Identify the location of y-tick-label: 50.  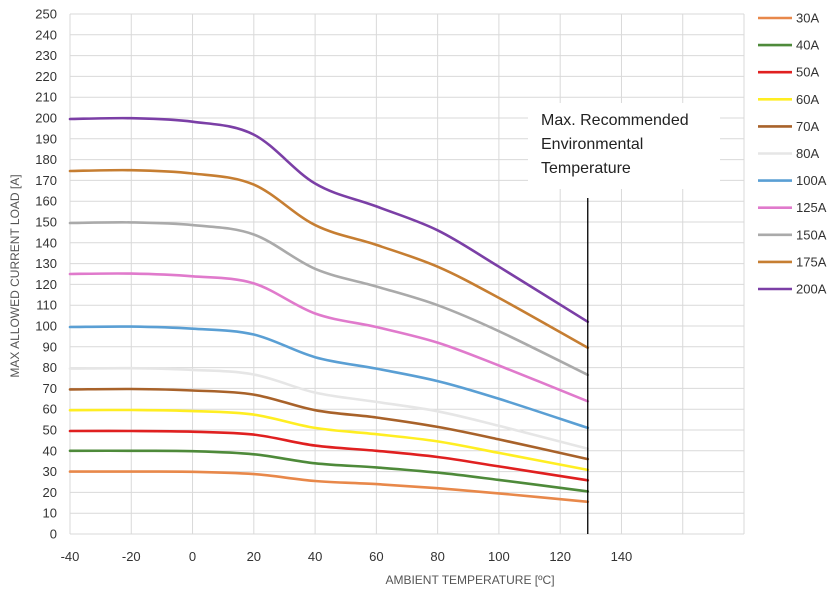
(50, 430).